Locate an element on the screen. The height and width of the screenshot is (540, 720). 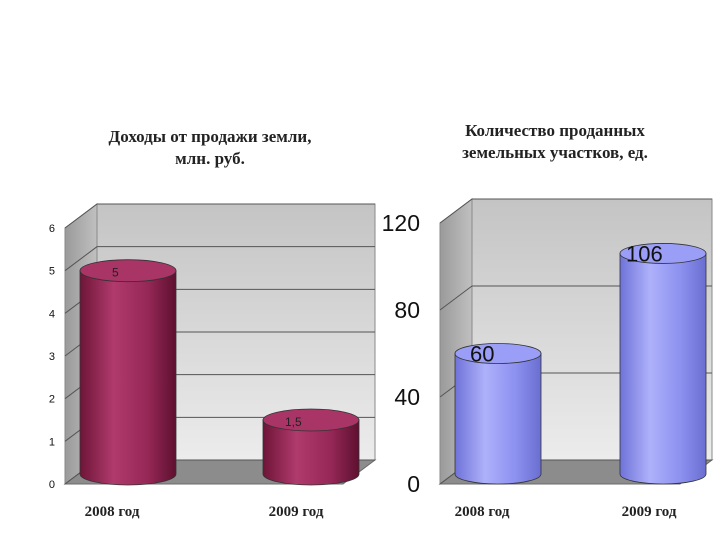
chart1-title-line-1: Доходы от продажи земли, is located at coordinates (210, 136).